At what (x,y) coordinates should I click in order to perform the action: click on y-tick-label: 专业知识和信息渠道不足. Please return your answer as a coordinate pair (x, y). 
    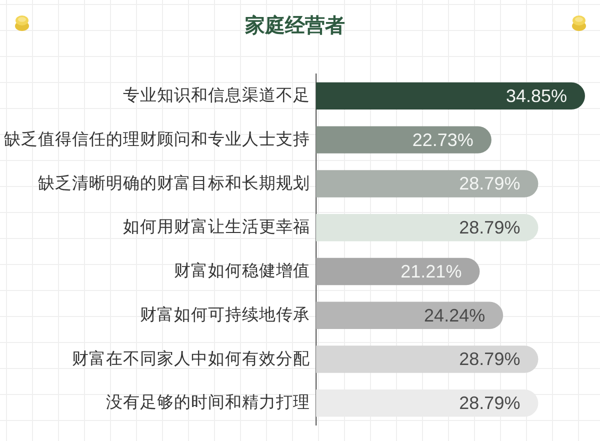
    Looking at the image, I should click on (216, 94).